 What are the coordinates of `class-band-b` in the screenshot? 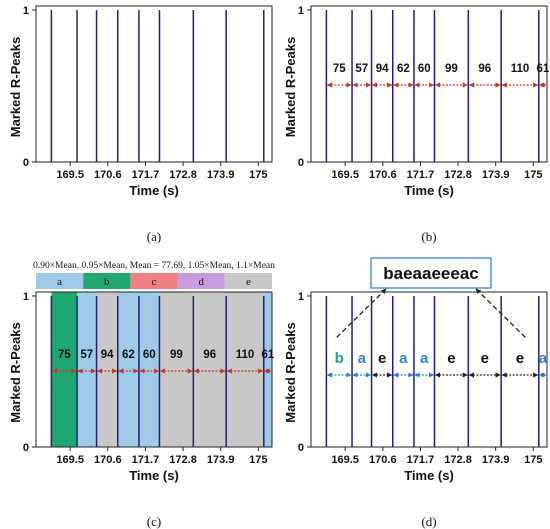 It's located at (64, 369).